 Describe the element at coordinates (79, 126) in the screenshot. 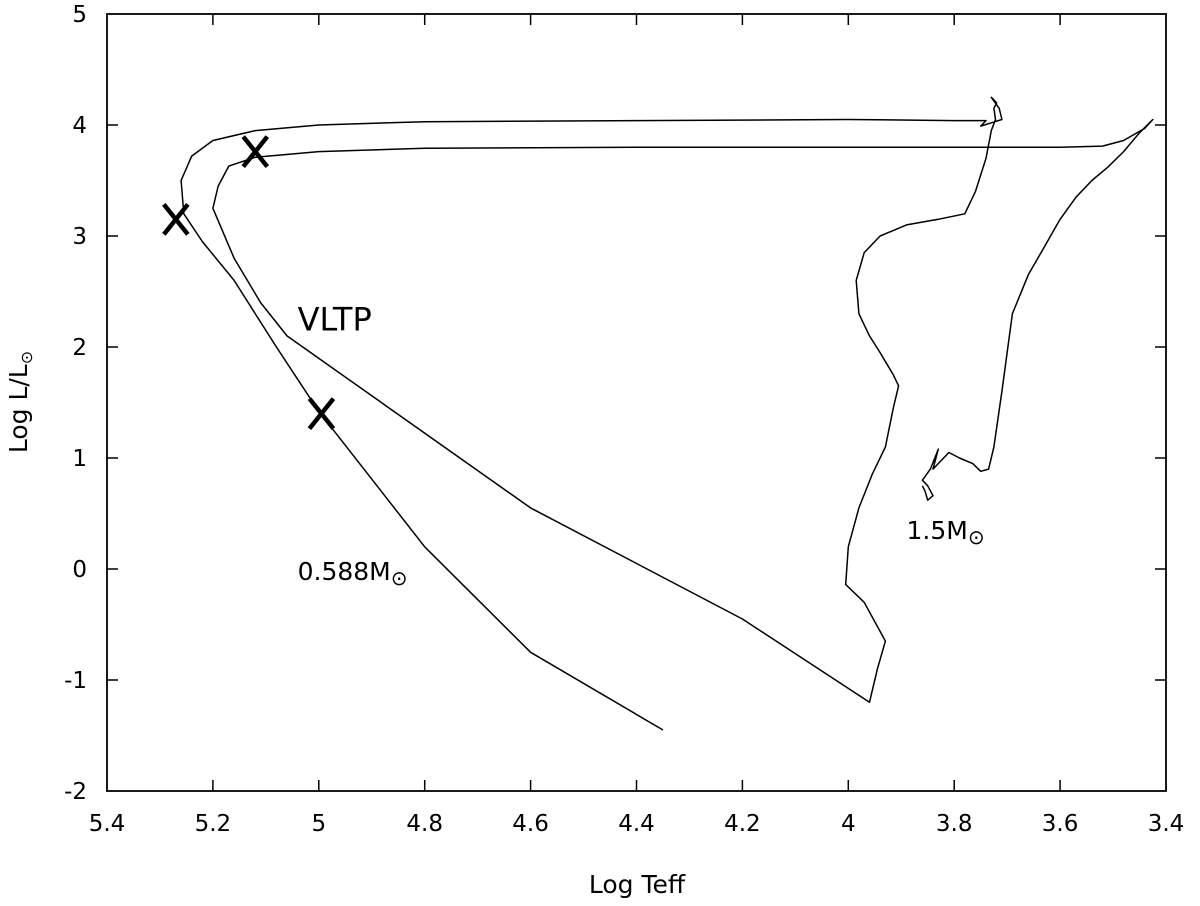

I see `y-tick-label: 4` at that location.